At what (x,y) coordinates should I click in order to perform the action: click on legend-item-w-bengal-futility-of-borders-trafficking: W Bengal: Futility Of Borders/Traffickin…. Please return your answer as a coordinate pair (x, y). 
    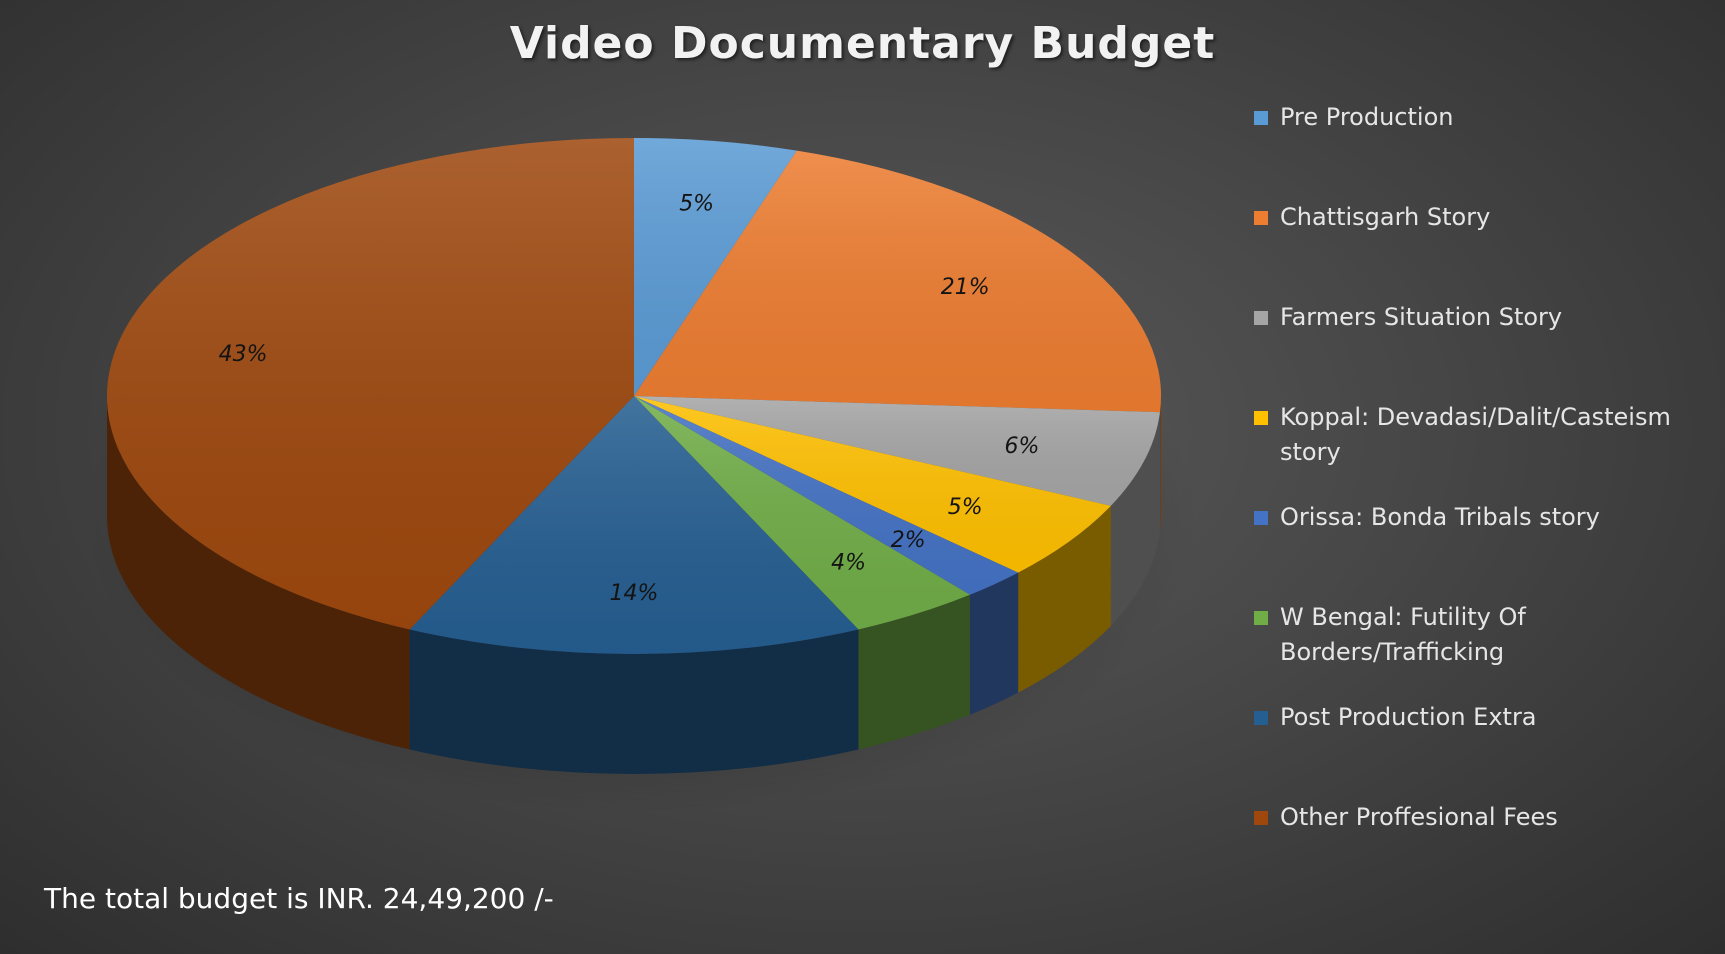
    Looking at the image, I should click on (1474, 650).